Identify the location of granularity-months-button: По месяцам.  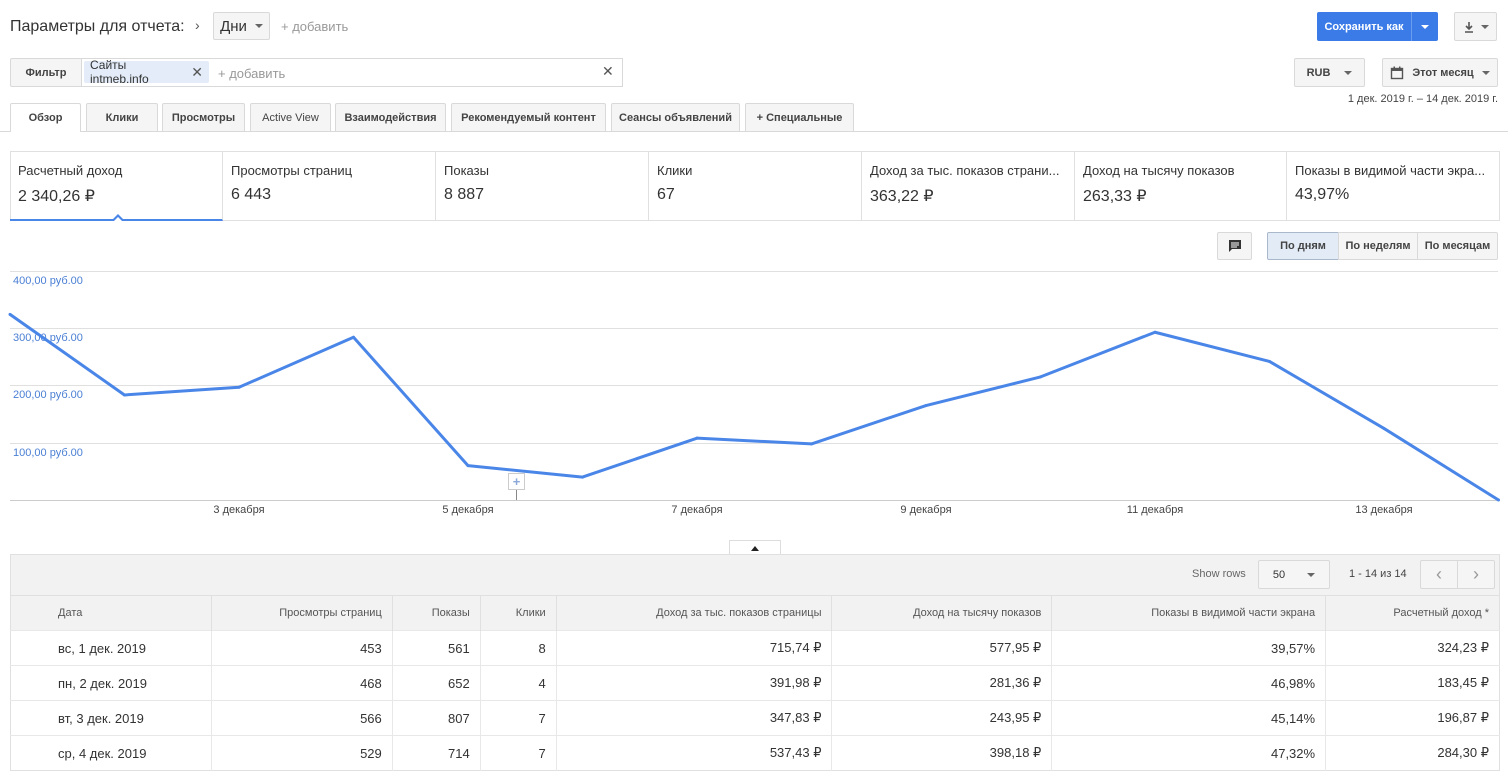
(1457, 246).